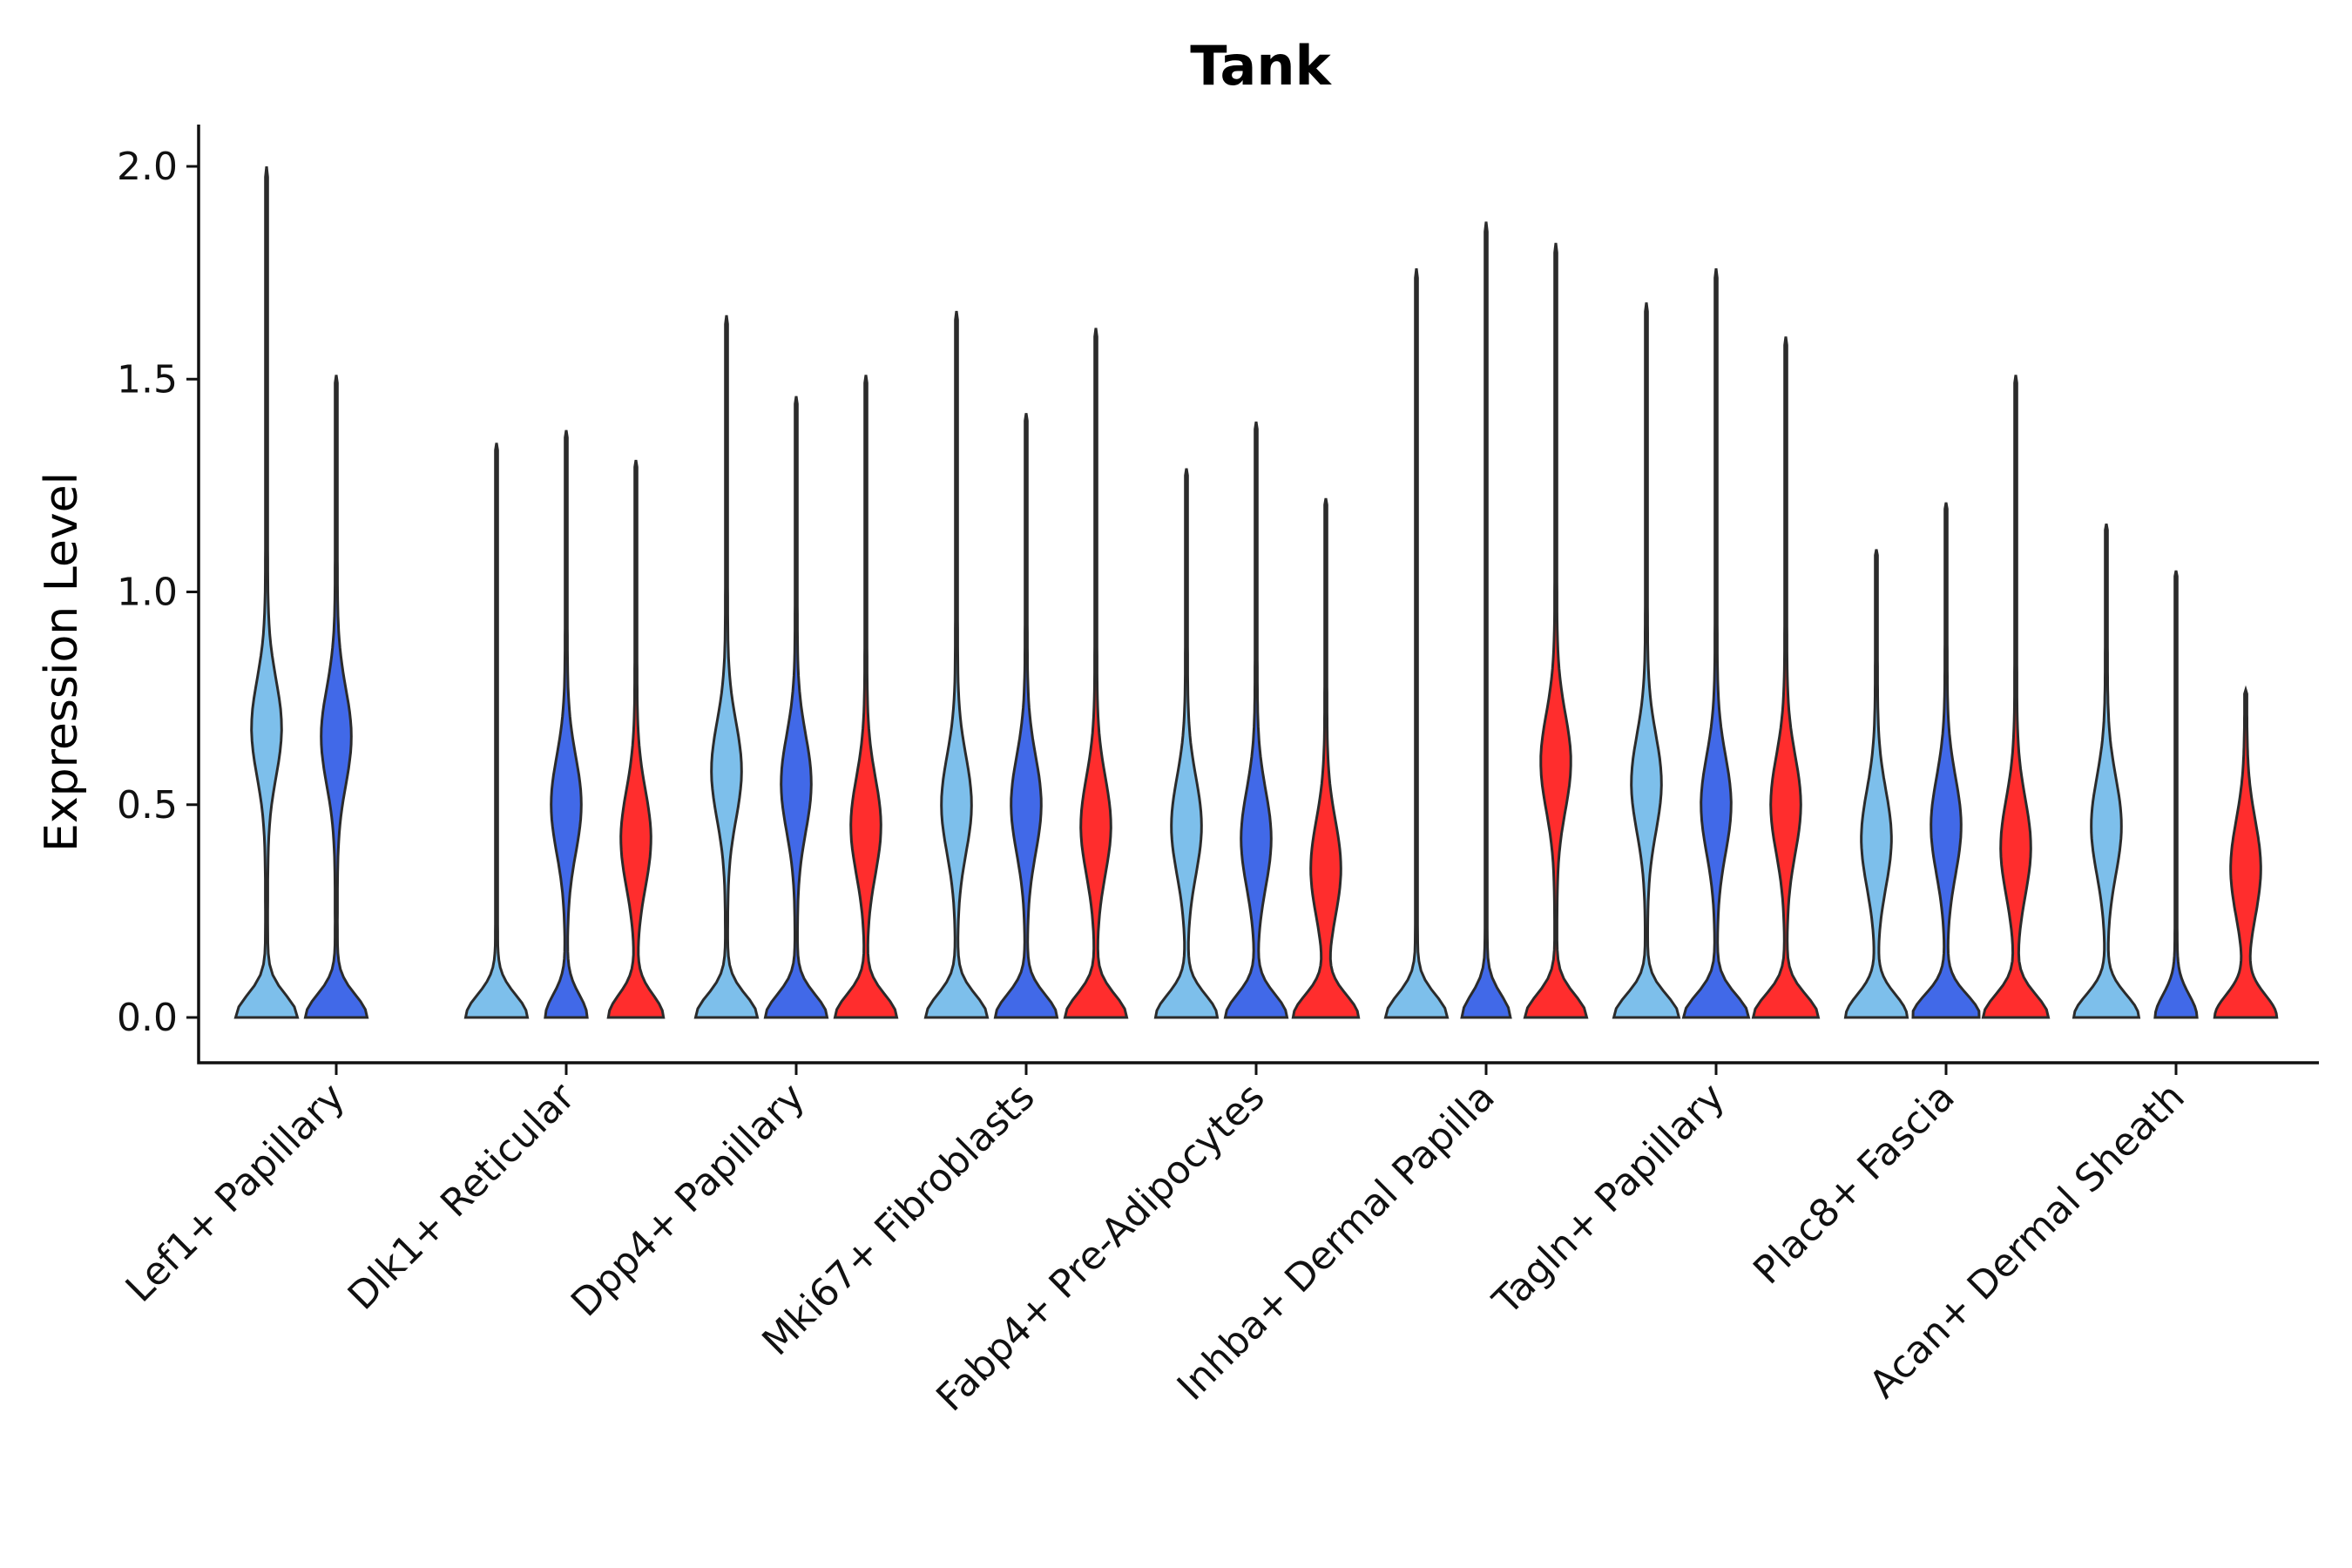  Describe the element at coordinates (462, 1196) in the screenshot. I see `x-tick-label: Dlk1+ Reticular` at that location.